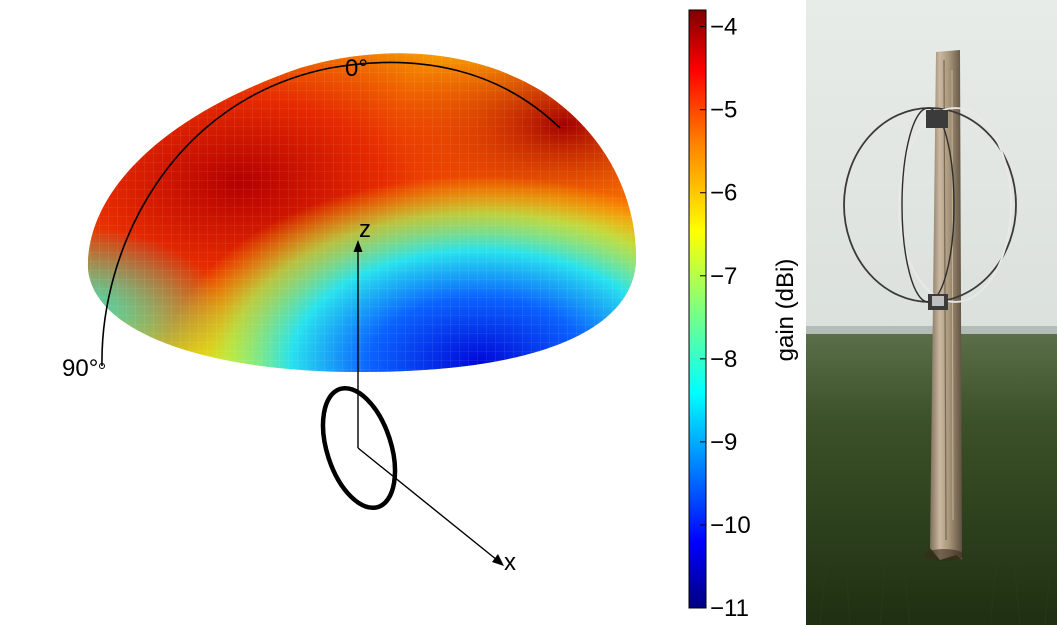 This screenshot has height=625, width=1057. I want to click on x-axis, so click(430, 506).